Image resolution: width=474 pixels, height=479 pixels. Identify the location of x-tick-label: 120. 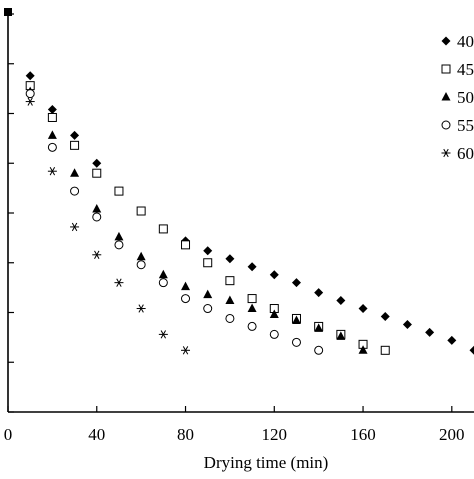
(275, 434).